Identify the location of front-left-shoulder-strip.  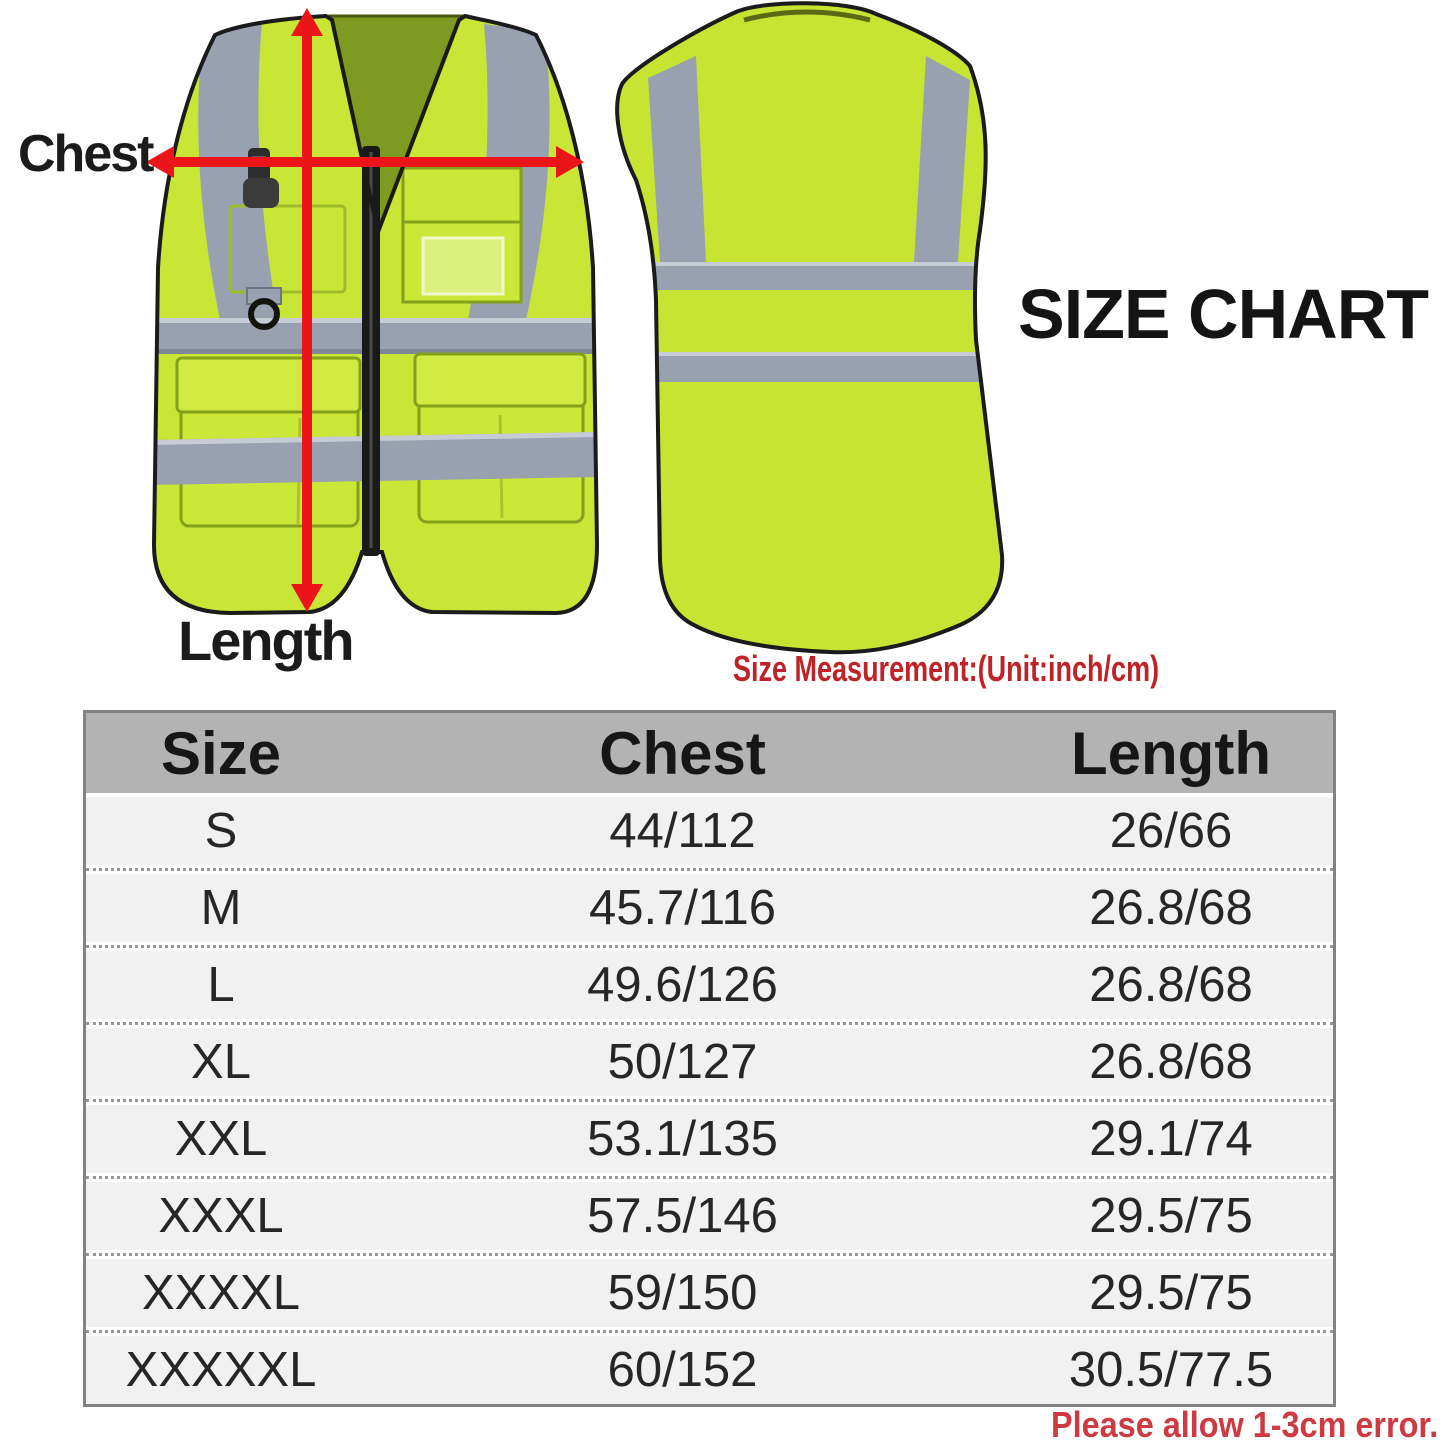
(238, 171).